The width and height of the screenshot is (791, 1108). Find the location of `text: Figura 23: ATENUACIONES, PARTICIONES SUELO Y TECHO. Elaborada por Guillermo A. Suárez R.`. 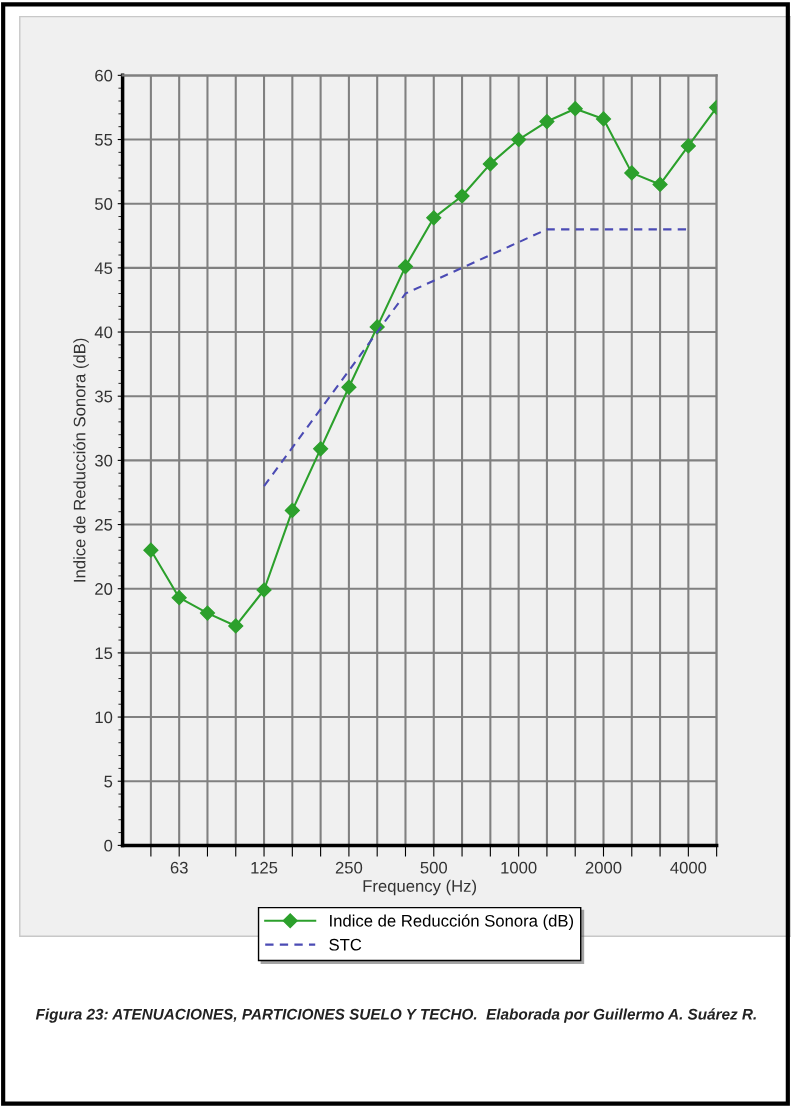

text: Figura 23: ATENUACIONES, PARTICIONES SUELO Y TECHO. Elaborada por Guillermo A. Suárez R. is located at coordinates (395, 1015).